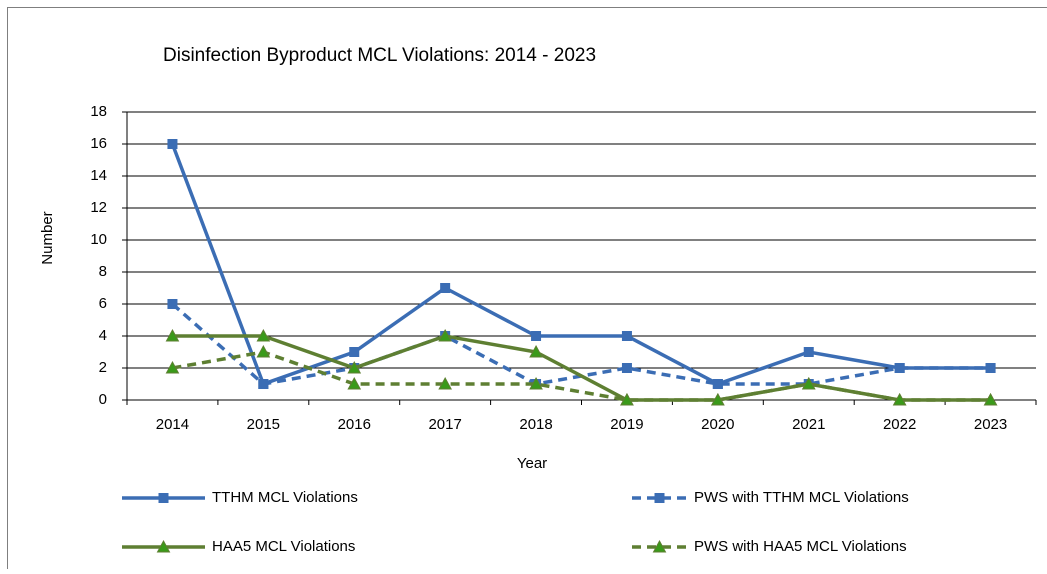 The height and width of the screenshot is (574, 1047). I want to click on x-tick-label: 2015, so click(263, 424).